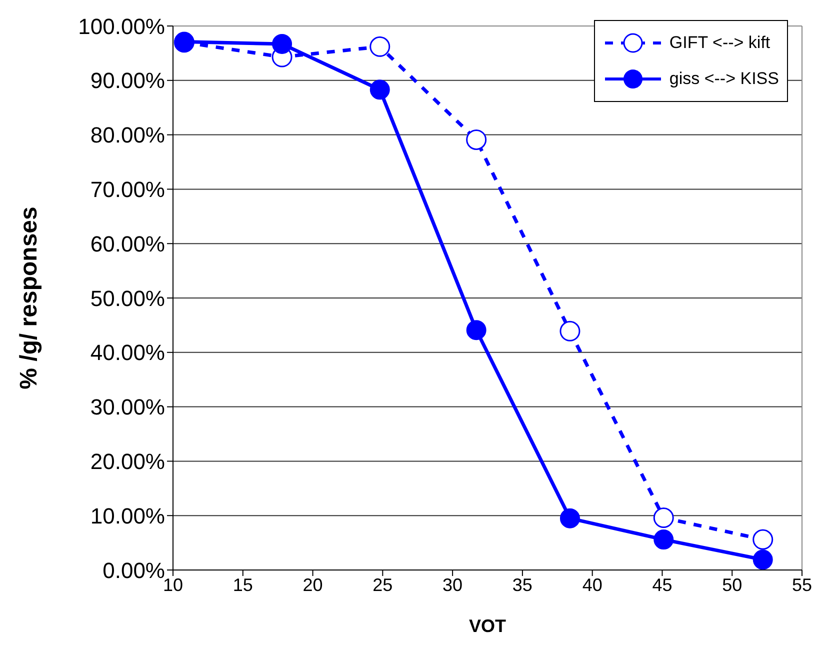  What do you see at coordinates (724, 79) in the screenshot?
I see `legend-label: giss <--> KISS` at bounding box center [724, 79].